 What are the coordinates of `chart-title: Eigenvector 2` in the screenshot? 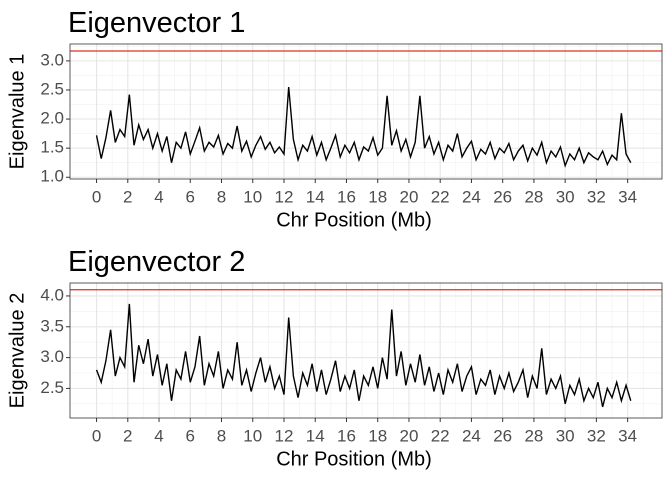 It's located at (156, 262).